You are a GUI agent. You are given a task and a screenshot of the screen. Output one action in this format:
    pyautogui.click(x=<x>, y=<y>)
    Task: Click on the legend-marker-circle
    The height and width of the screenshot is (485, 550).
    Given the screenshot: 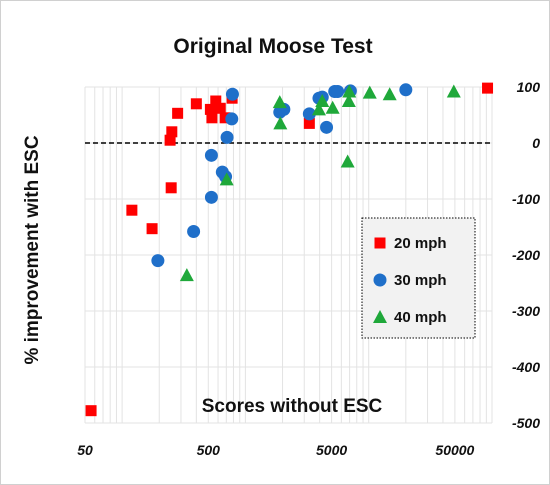 What is the action you would take?
    pyautogui.click(x=380, y=280)
    